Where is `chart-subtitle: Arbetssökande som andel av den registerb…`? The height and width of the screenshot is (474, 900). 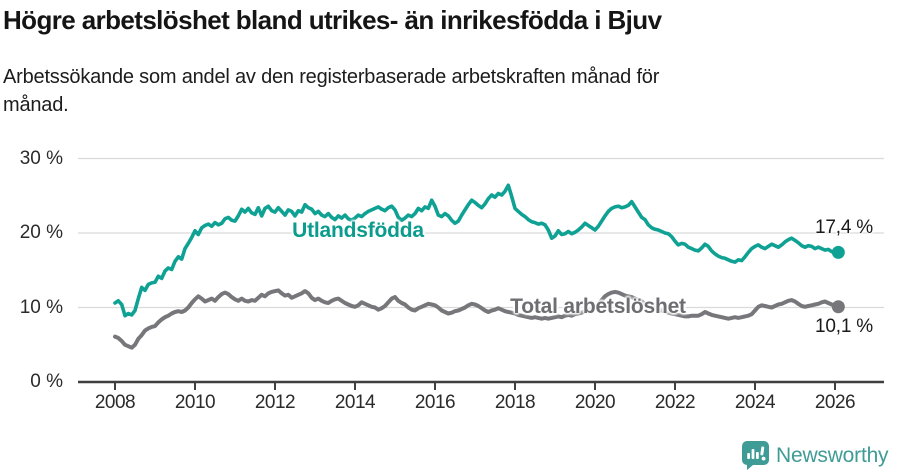 chart-subtitle: Arbetssökande som andel av den registerb… is located at coordinates (448, 91).